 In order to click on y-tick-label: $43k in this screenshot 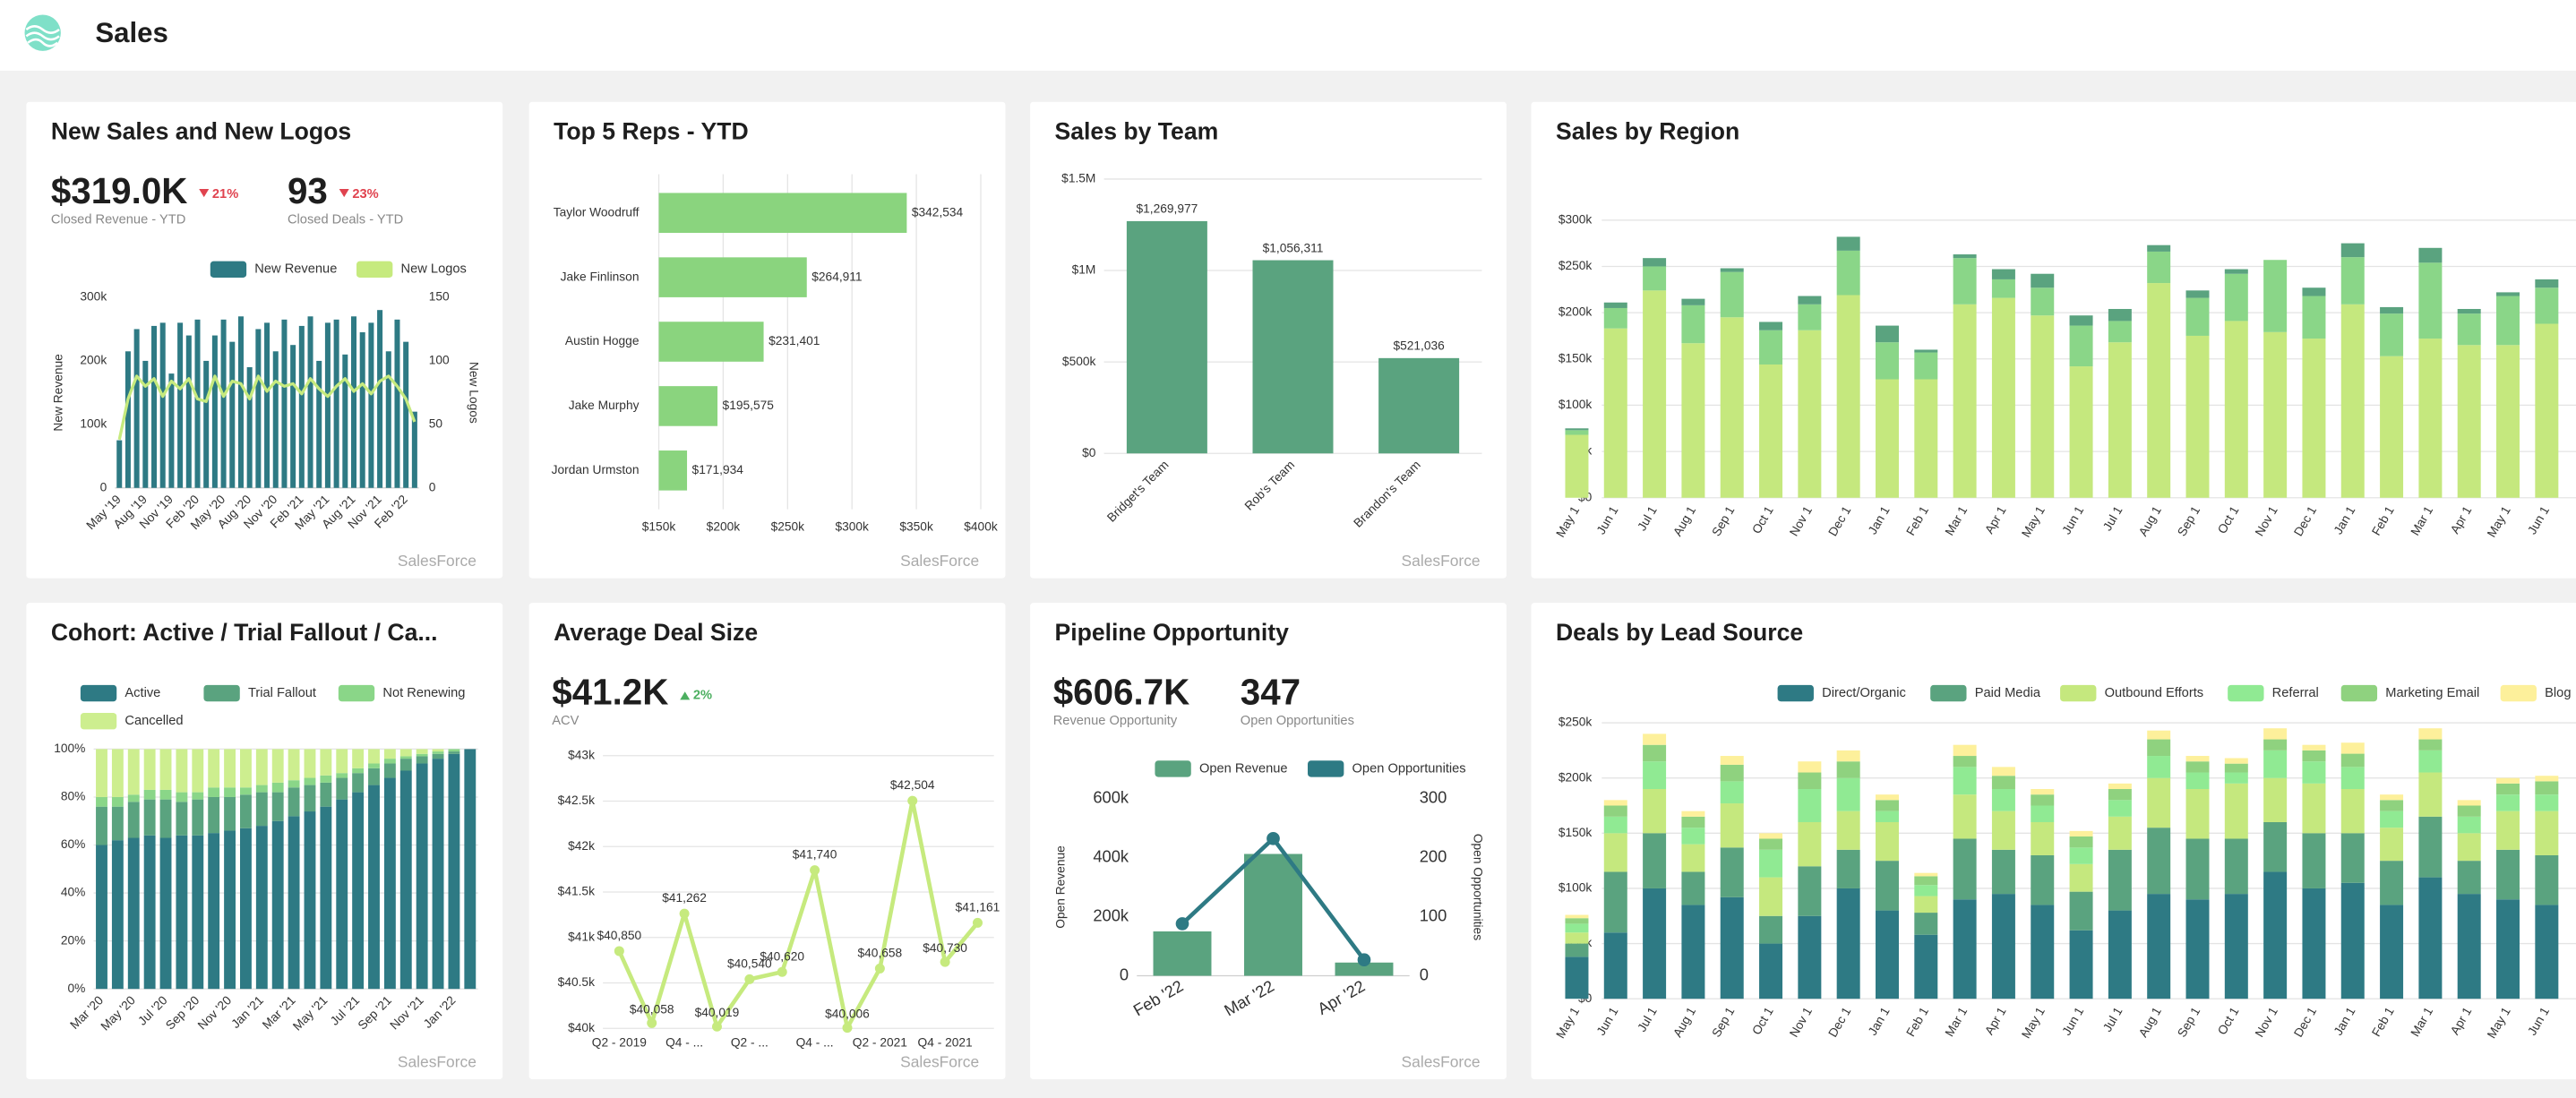, I will do `click(581, 755)`.